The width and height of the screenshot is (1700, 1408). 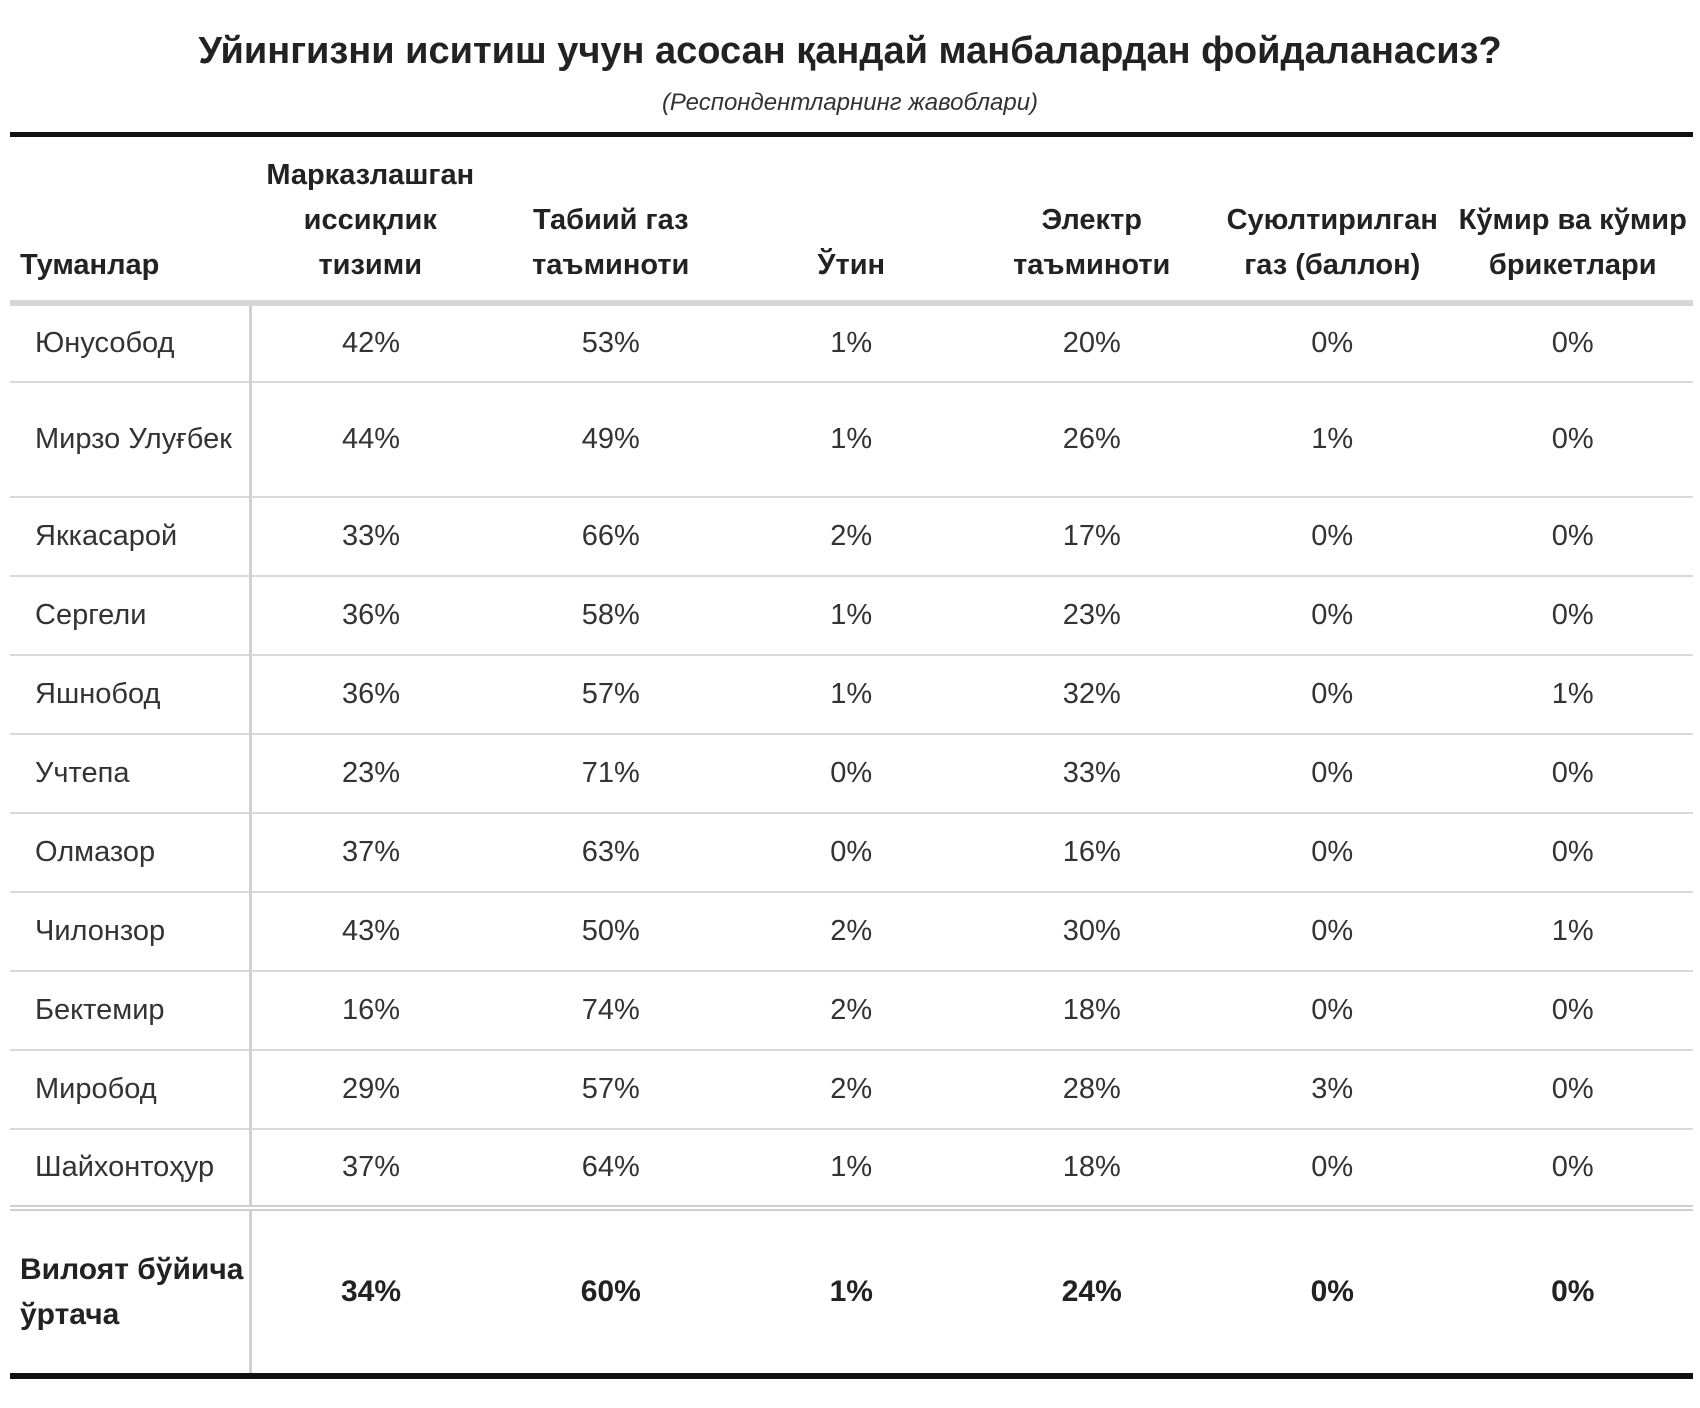 What do you see at coordinates (130, 219) in the screenshot?
I see `header-cell-district: Туманлар` at bounding box center [130, 219].